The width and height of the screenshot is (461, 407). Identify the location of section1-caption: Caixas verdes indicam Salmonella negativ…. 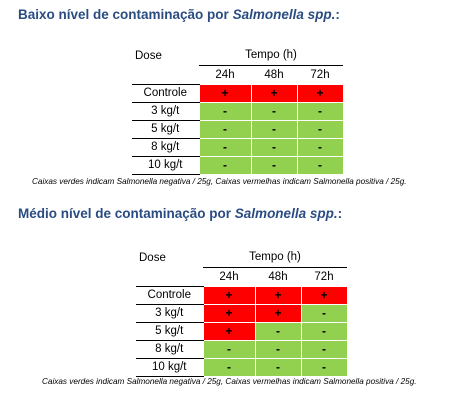
(219, 181).